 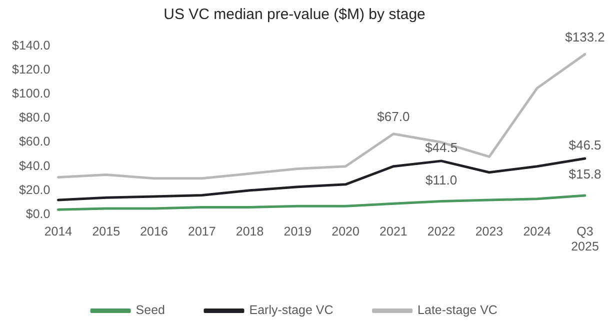 I want to click on x-tick-label: 2024, so click(x=537, y=231).